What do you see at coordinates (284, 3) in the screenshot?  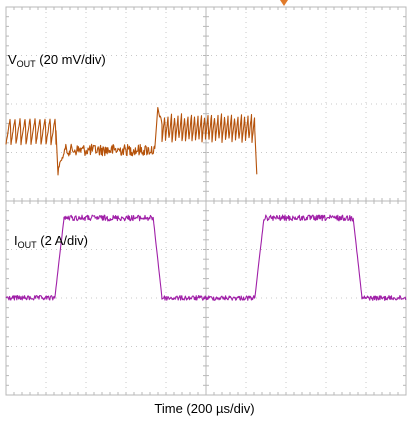 I see `trigger-marker` at bounding box center [284, 3].